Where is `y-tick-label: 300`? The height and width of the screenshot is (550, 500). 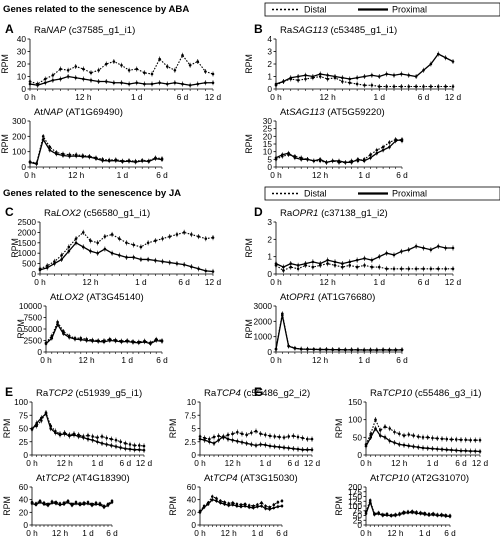 y-tick-label: 300 is located at coordinates (19, 121).